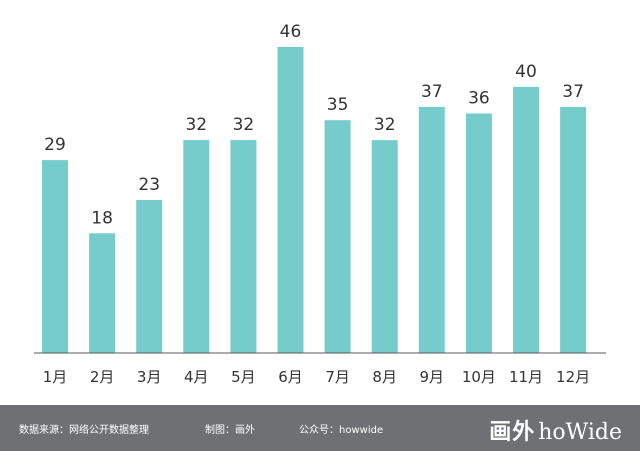 This screenshot has height=451, width=640. I want to click on category-labels-group: 1月 2月 3月 4月 5月 6月 7月 8月 9月 10月 11月 12月, so click(316, 377).